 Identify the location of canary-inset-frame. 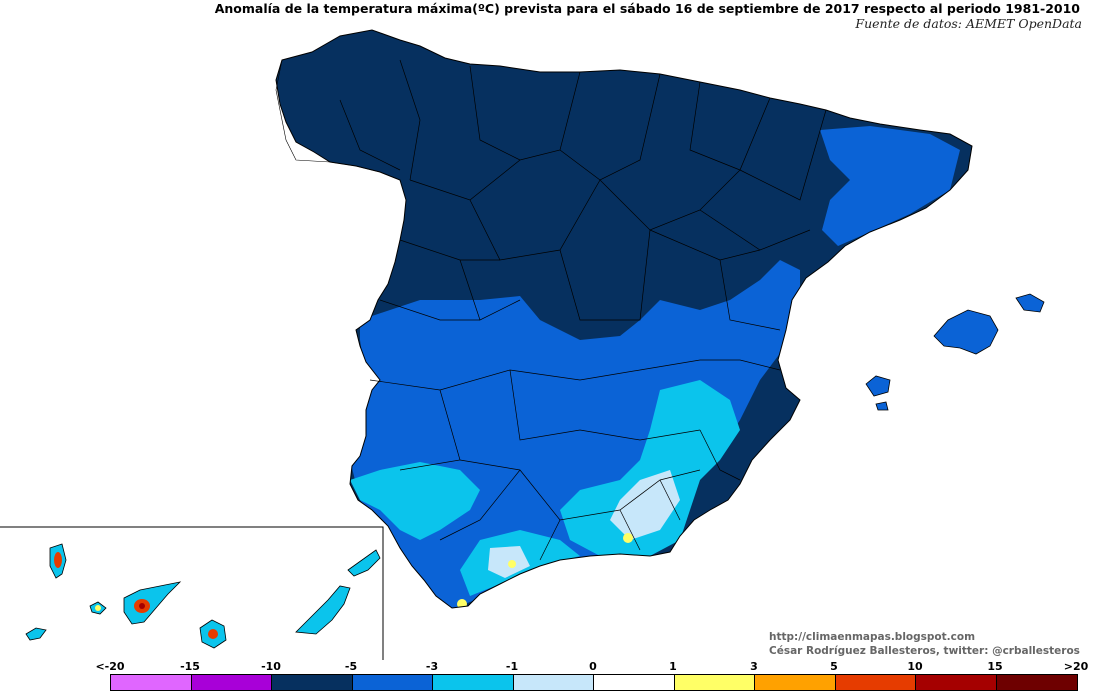
(192, 593).